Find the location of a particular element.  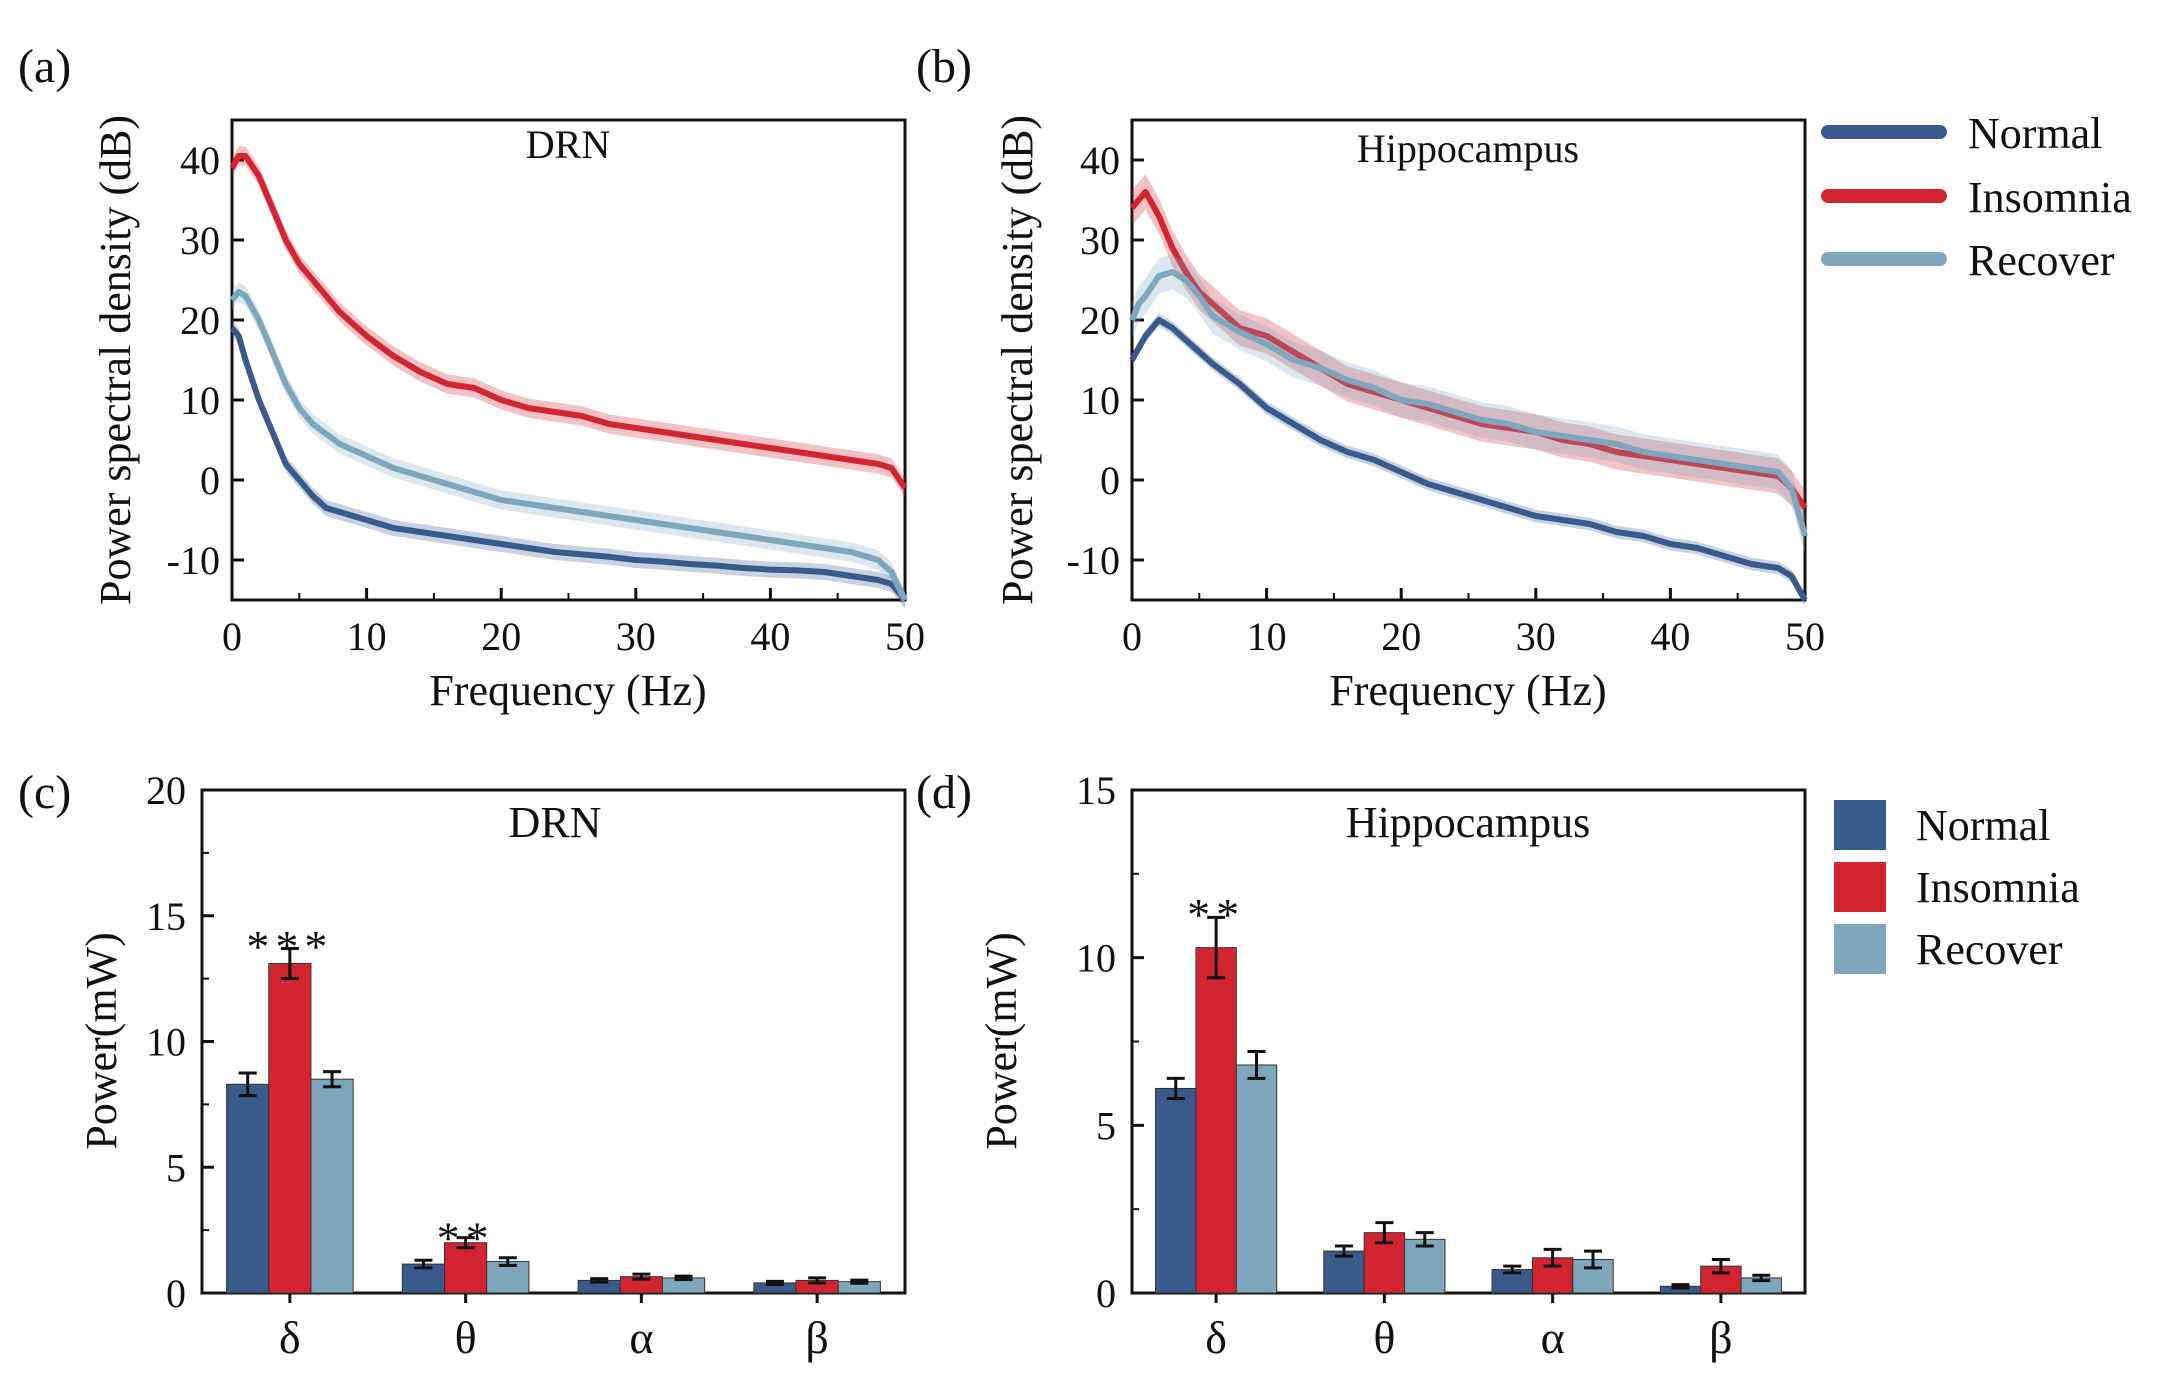

legend-bar-recover-swatch is located at coordinates (1860, 949).